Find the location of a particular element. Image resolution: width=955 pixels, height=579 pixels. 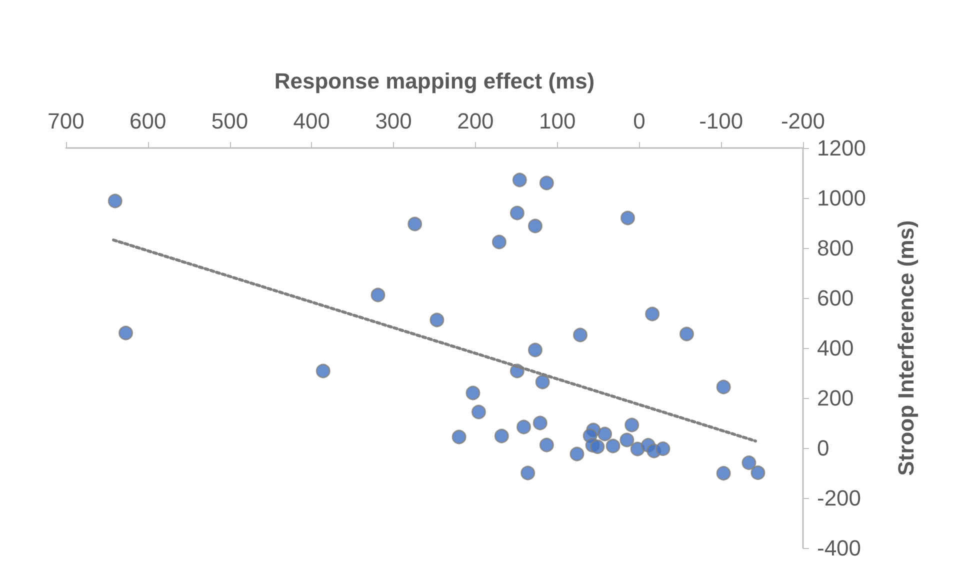

x-tick-label: 500 is located at coordinates (229, 121).